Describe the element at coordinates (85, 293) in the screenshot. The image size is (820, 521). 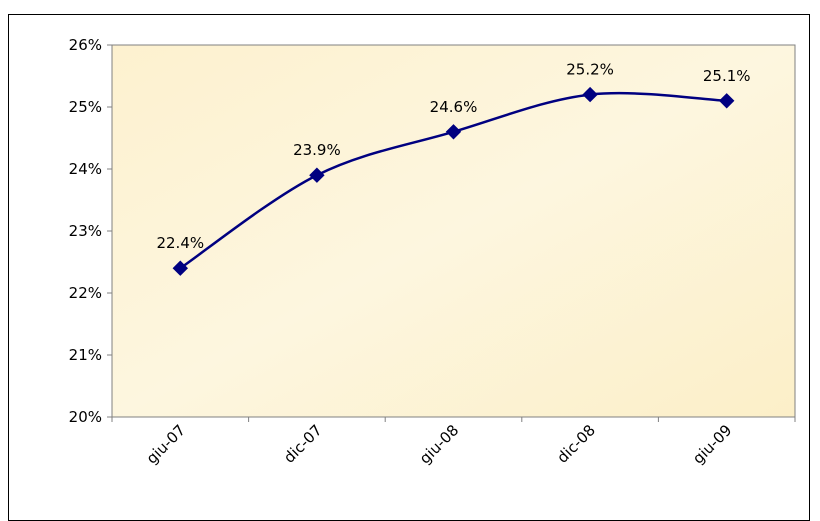
I see `y-tick-label: 22%` at that location.